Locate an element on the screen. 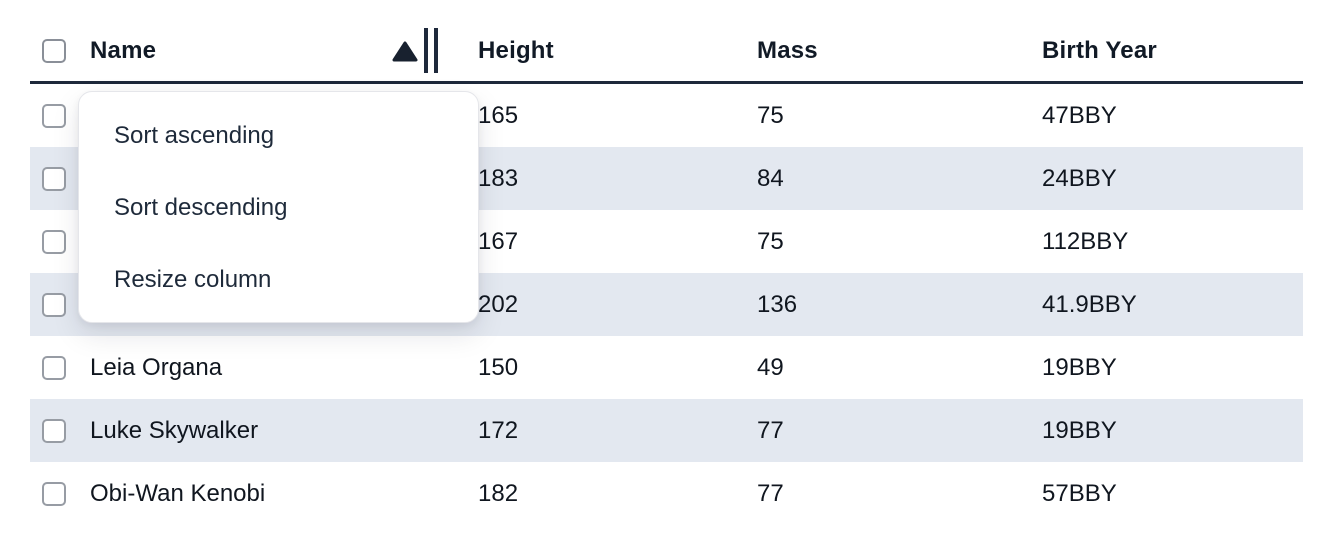  cell-birth-year: 41.9BBY is located at coordinates (1089, 304).